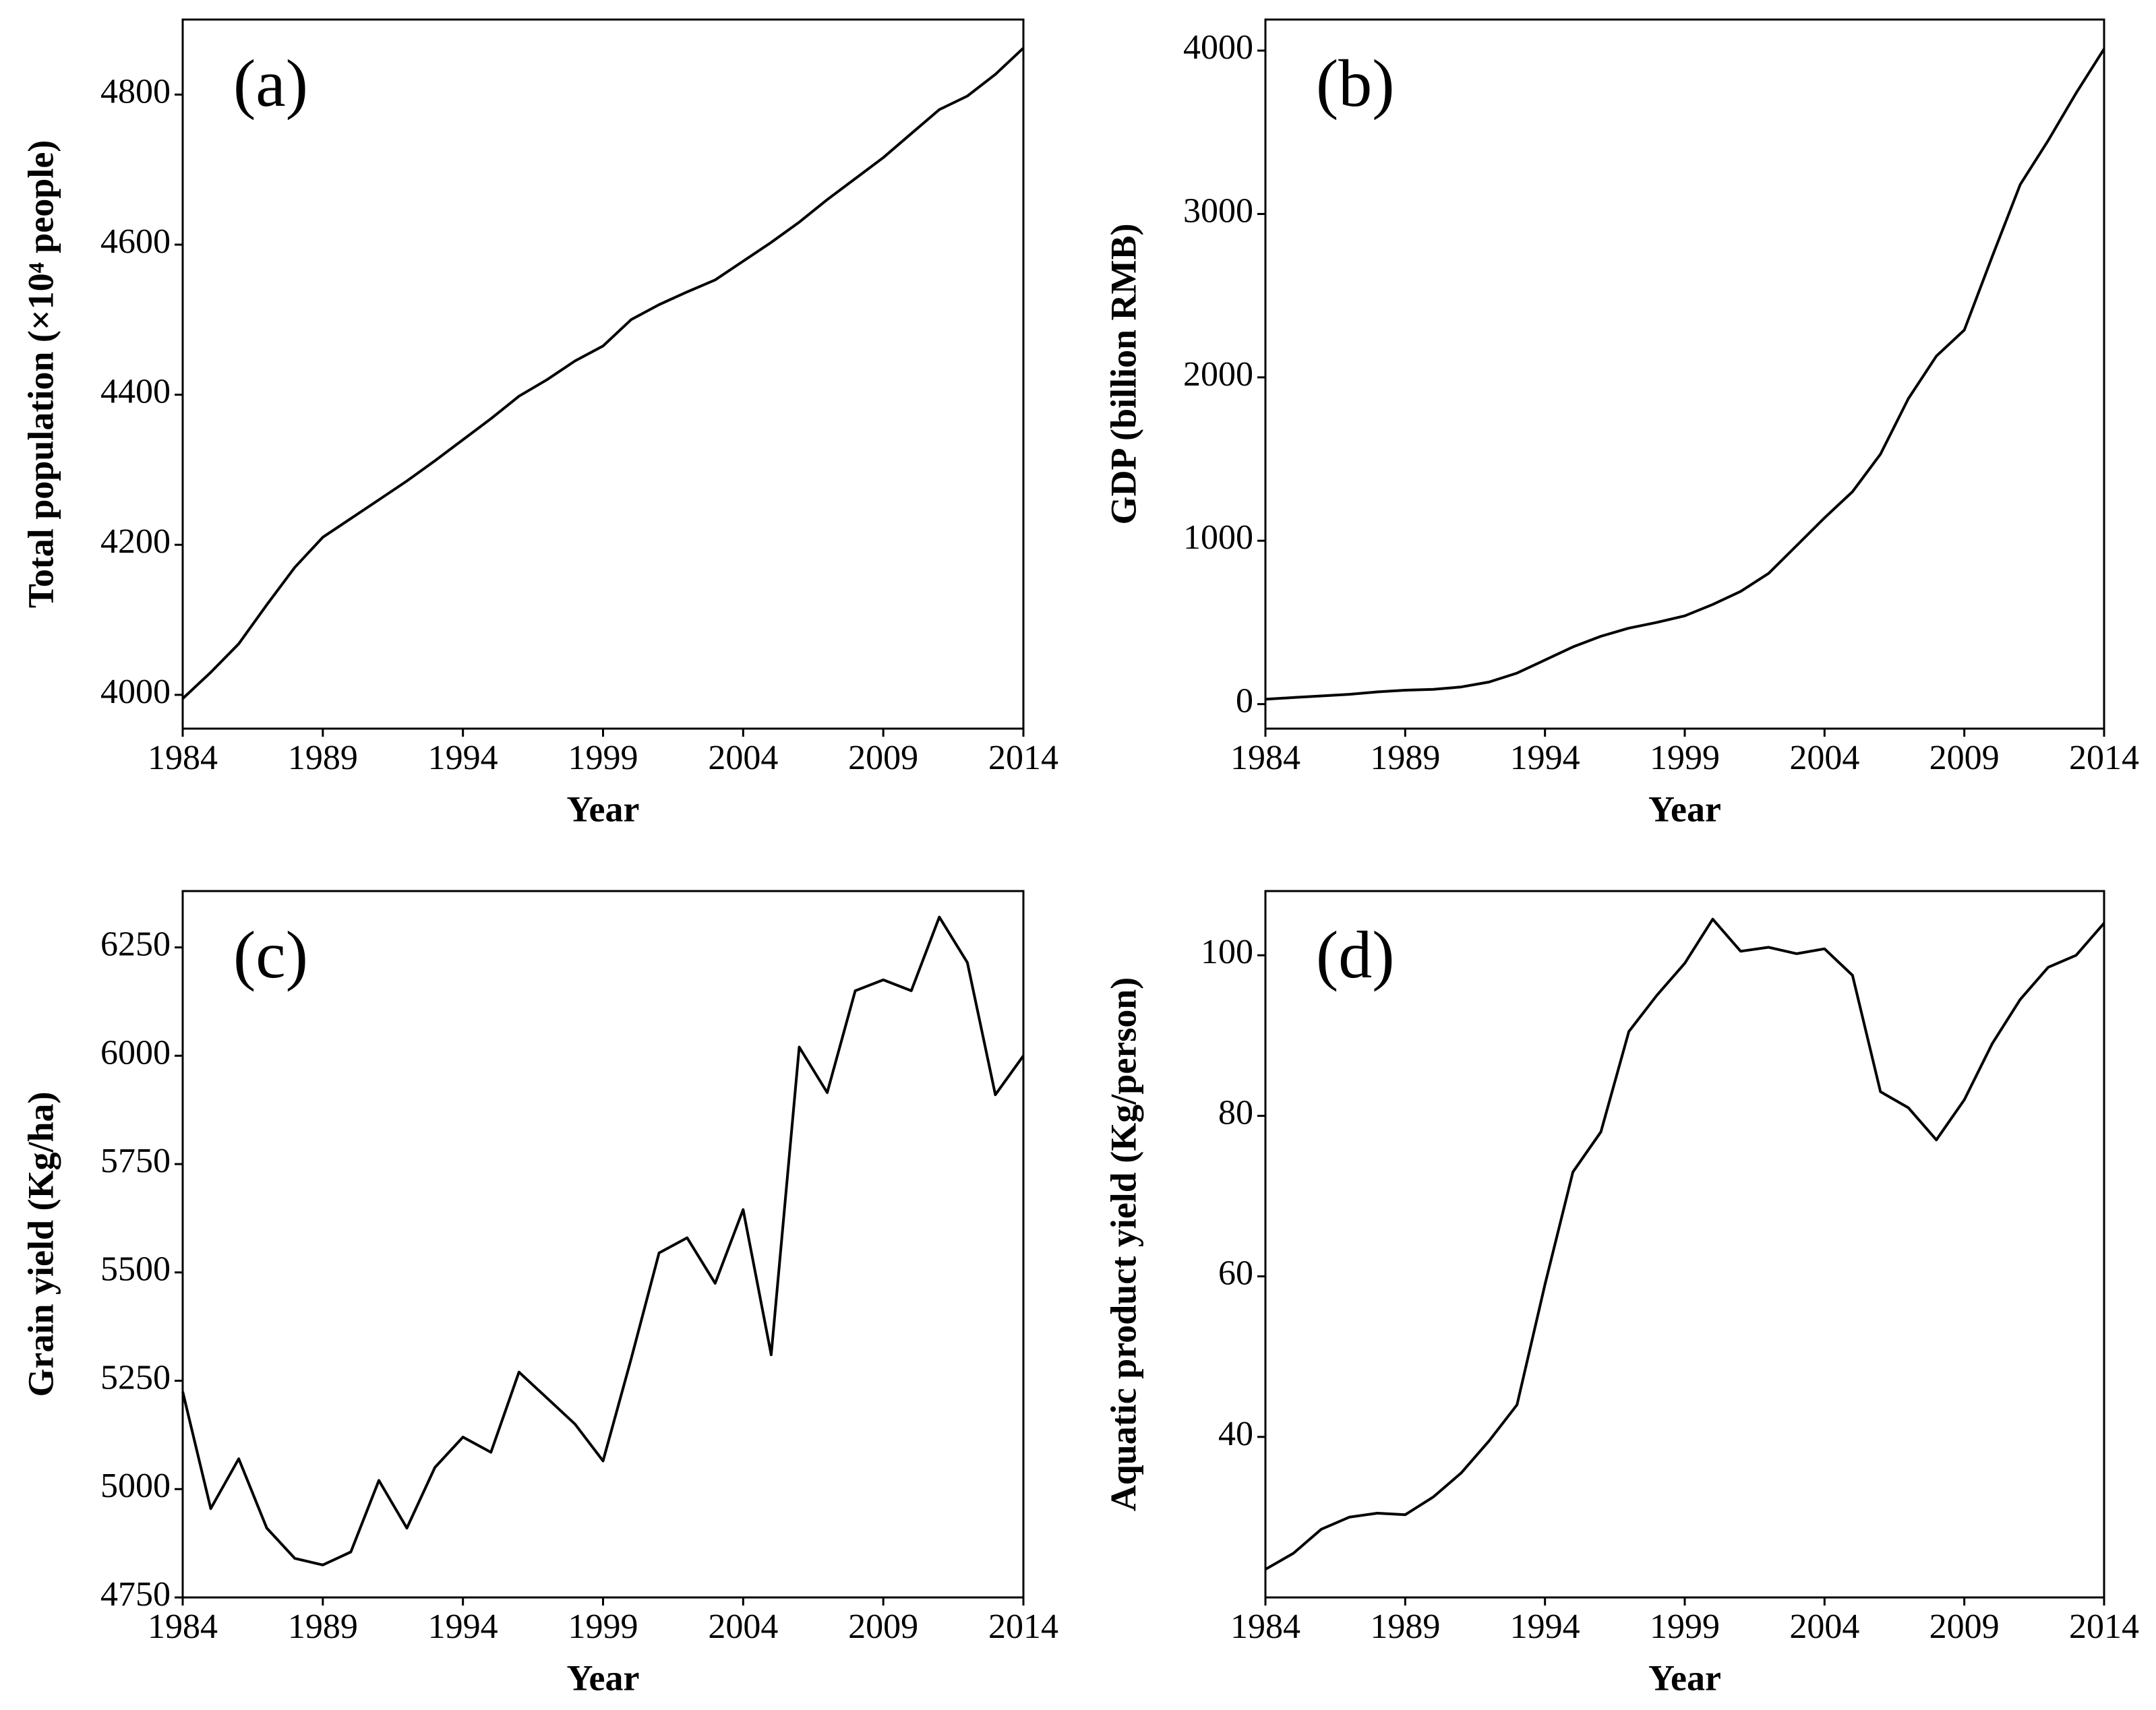 This screenshot has width=2156, height=1710. I want to click on y-tick-label: 6250, so click(135, 944).